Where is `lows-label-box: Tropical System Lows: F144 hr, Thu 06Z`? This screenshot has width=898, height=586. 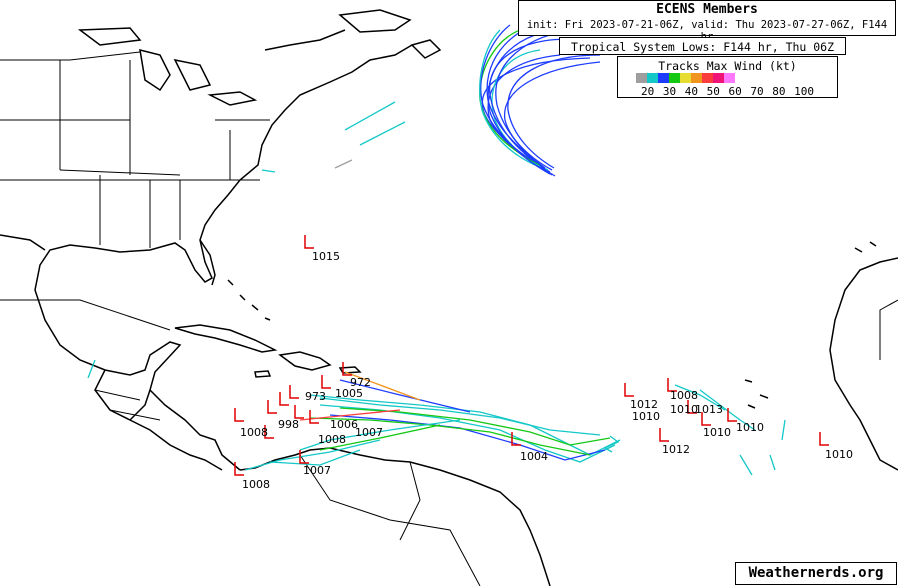
lows-label-box: Tropical System Lows: F144 hr, Thu 06Z is located at coordinates (702, 46).